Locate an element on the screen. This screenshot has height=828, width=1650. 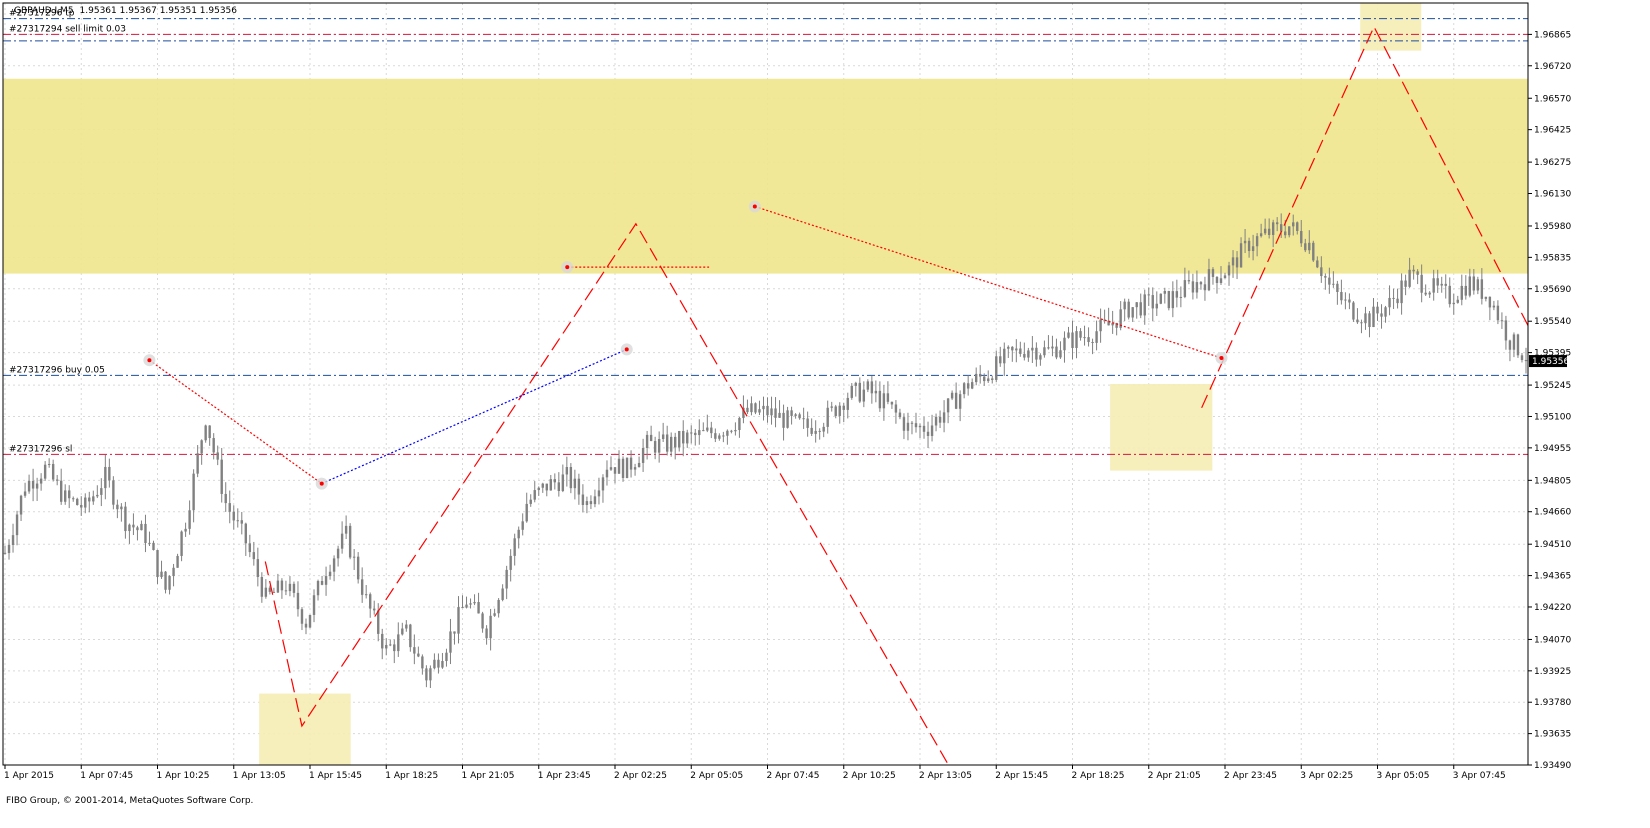
y-tick-label: 1.94955 is located at coordinates (1552, 449).